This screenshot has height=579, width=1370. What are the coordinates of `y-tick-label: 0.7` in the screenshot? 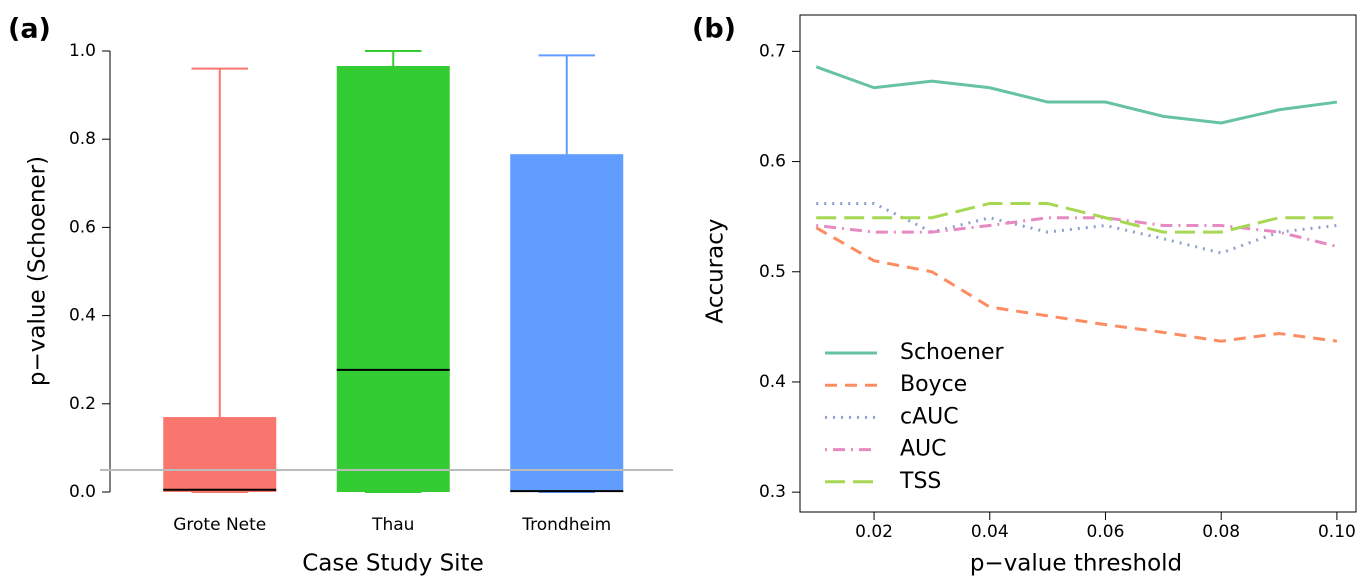 It's located at (772, 51).